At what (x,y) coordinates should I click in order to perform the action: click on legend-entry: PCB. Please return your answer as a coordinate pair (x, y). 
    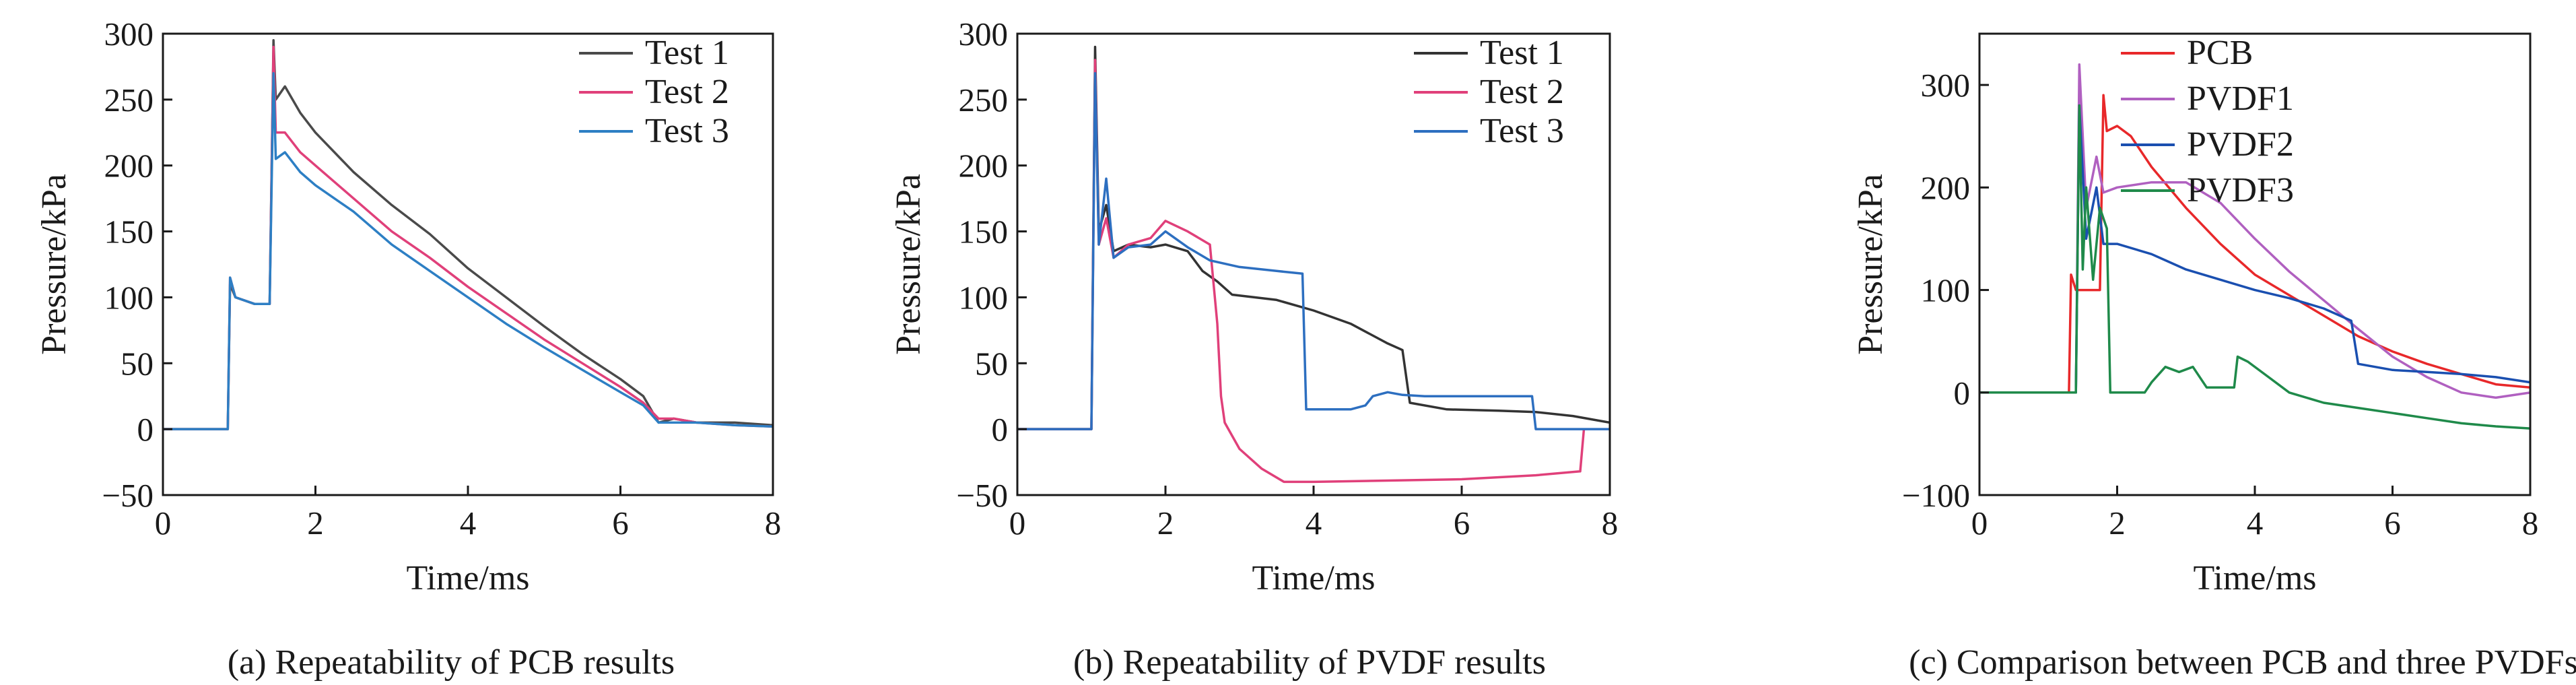
    Looking at the image, I should click on (2220, 53).